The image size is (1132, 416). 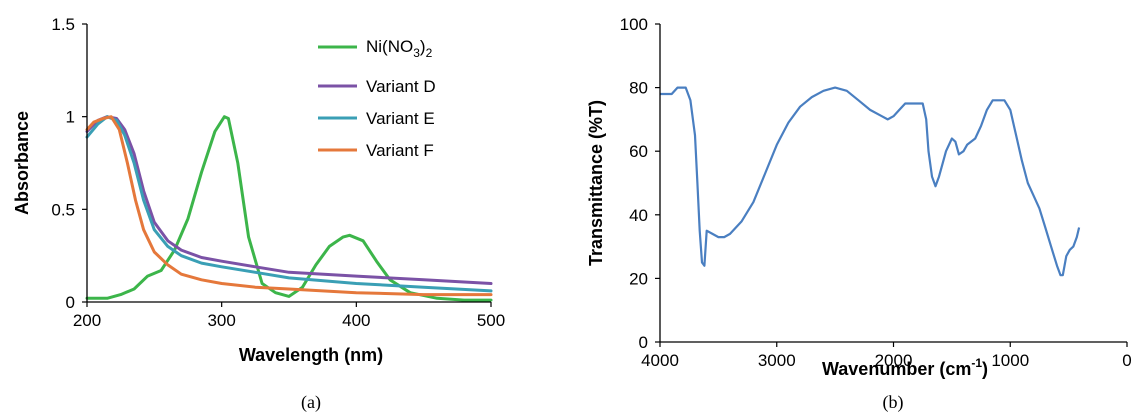 What do you see at coordinates (399, 48) in the screenshot?
I see `legend-label-ni: Ni(NO3)2` at bounding box center [399, 48].